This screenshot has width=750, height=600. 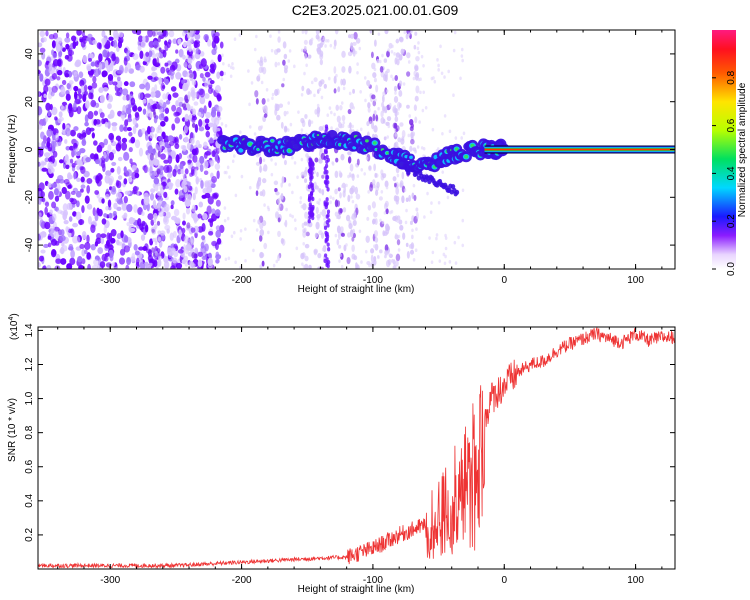 I want to click on x-tick-label: -200, so click(x=242, y=580).